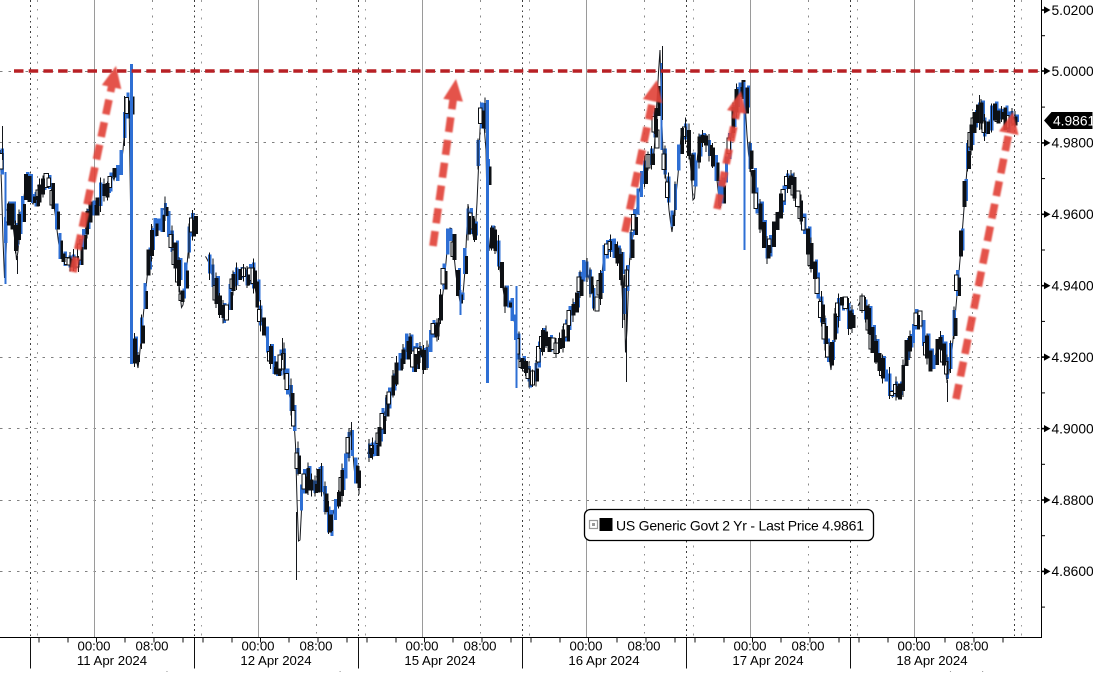  What do you see at coordinates (1072, 357) in the screenshot?
I see `svg-text: 4.9200` at bounding box center [1072, 357].